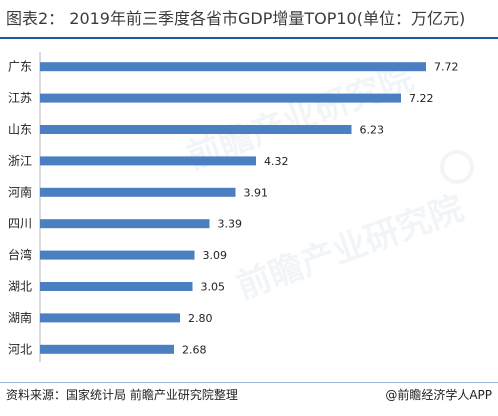 This screenshot has width=498, height=416. Describe the element at coordinates (20, 98) in the screenshot. I see `category-label: 江苏` at that location.